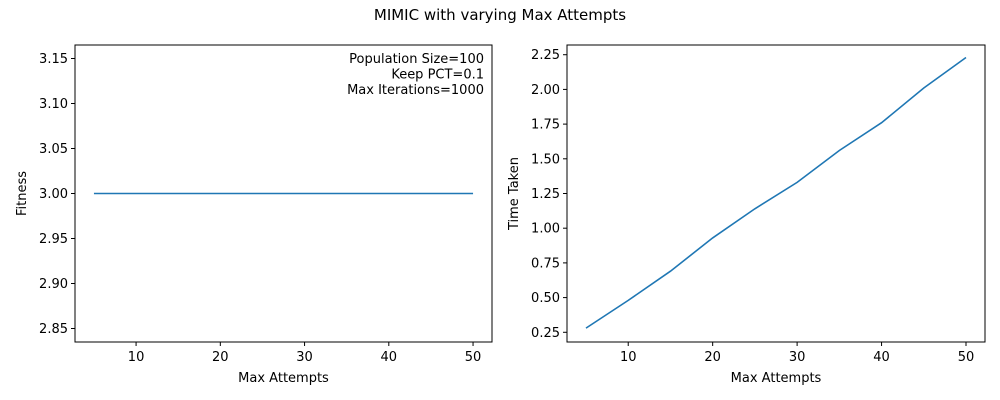  Describe the element at coordinates (545, 55) in the screenshot. I see `y-tick-label: 2.25` at that location.